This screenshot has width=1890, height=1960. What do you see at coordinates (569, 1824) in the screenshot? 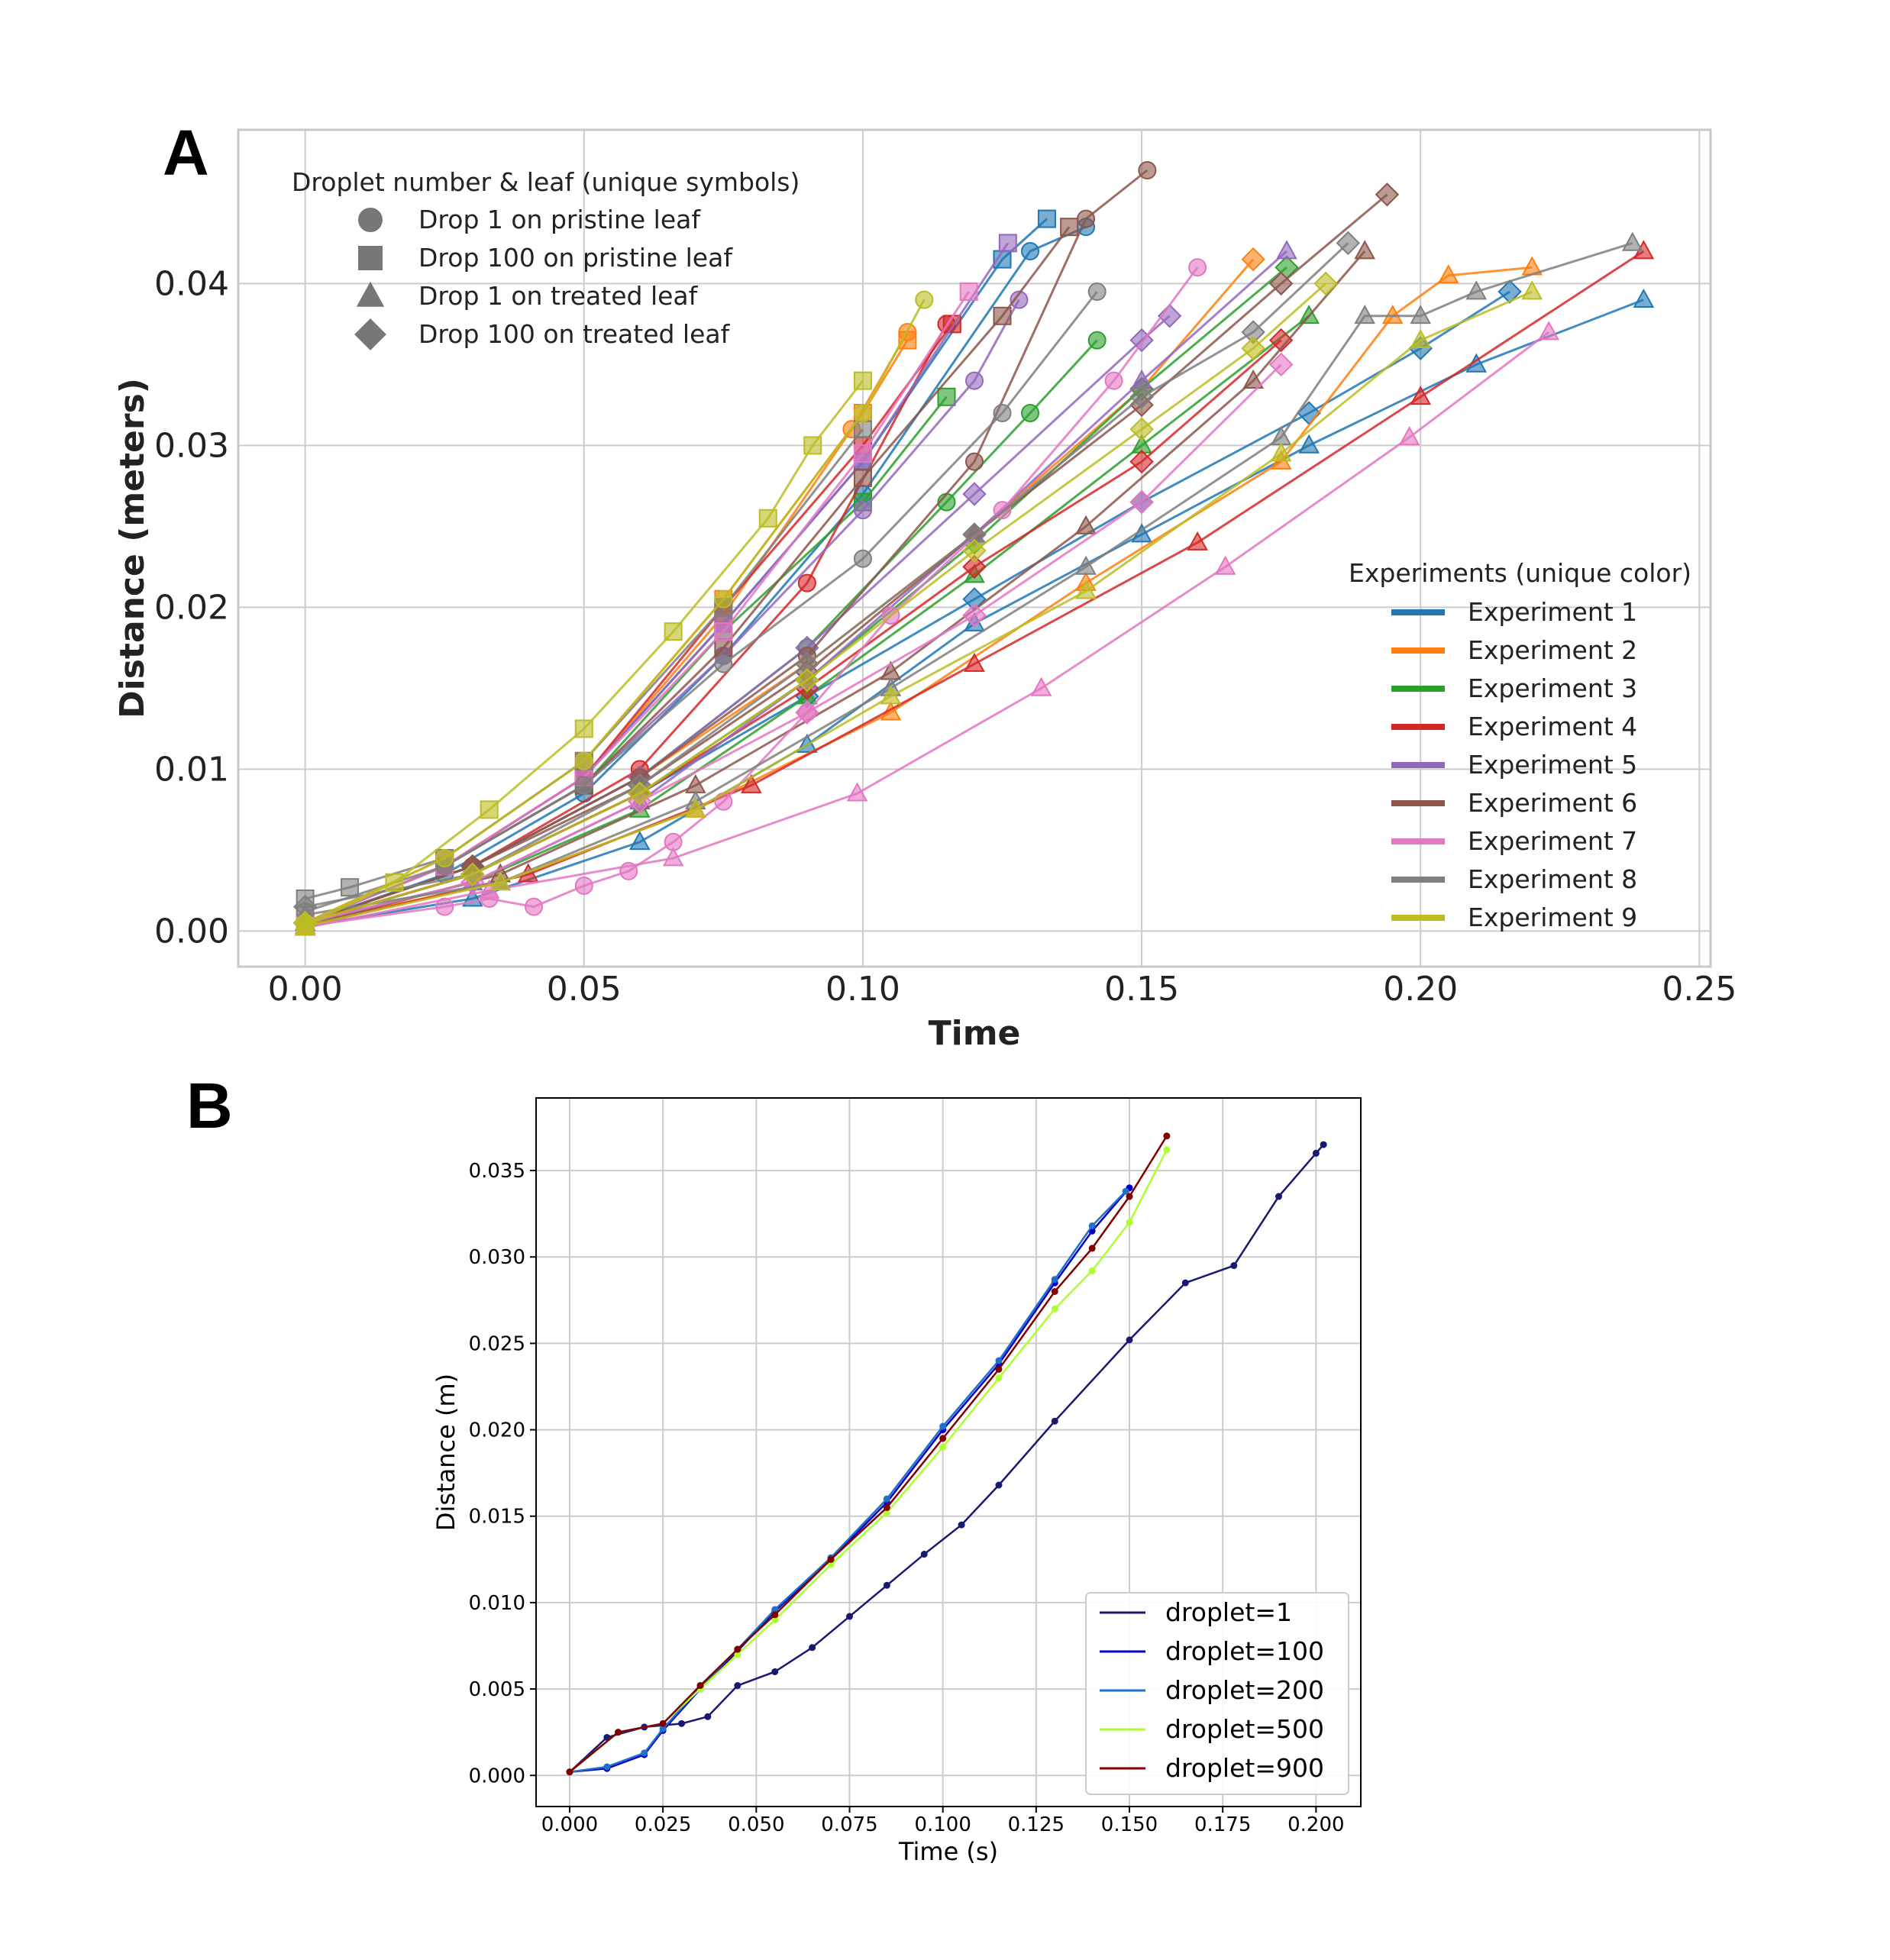
I see `x-tick-label: 0.000` at bounding box center [569, 1824].